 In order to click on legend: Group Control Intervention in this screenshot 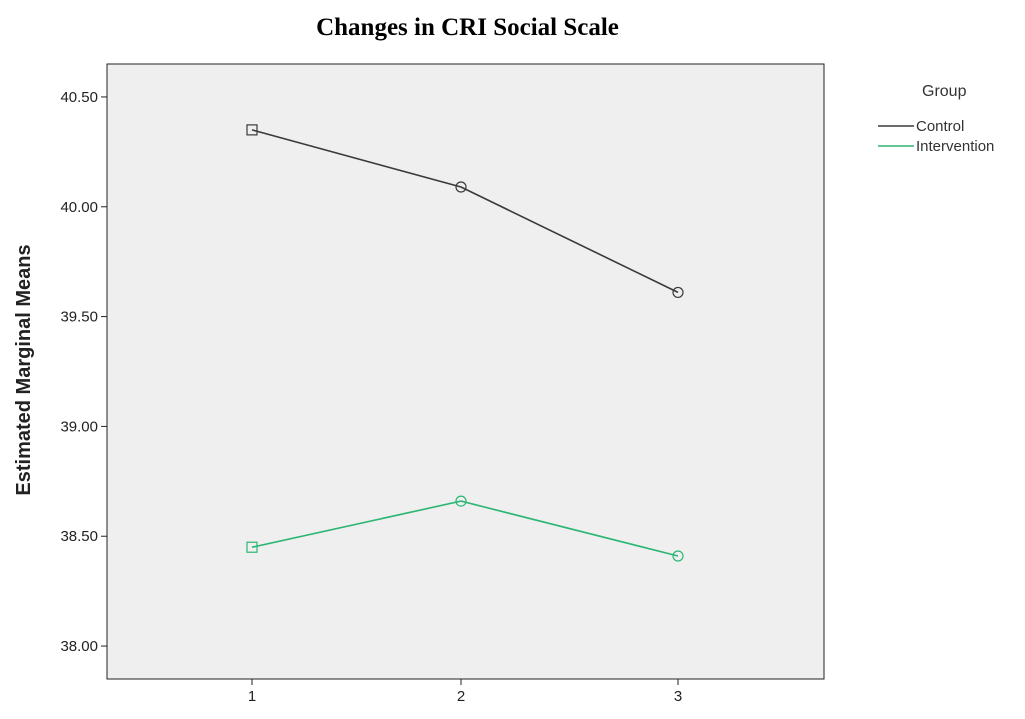, I will do `click(936, 119)`.